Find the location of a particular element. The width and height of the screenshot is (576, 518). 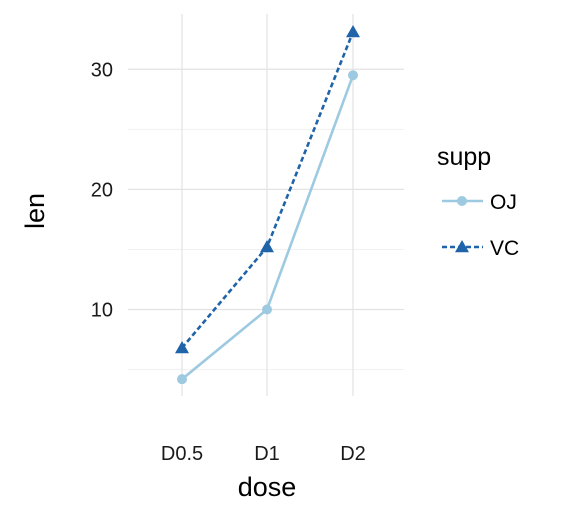

x-tick-label: D1 is located at coordinates (267, 454).